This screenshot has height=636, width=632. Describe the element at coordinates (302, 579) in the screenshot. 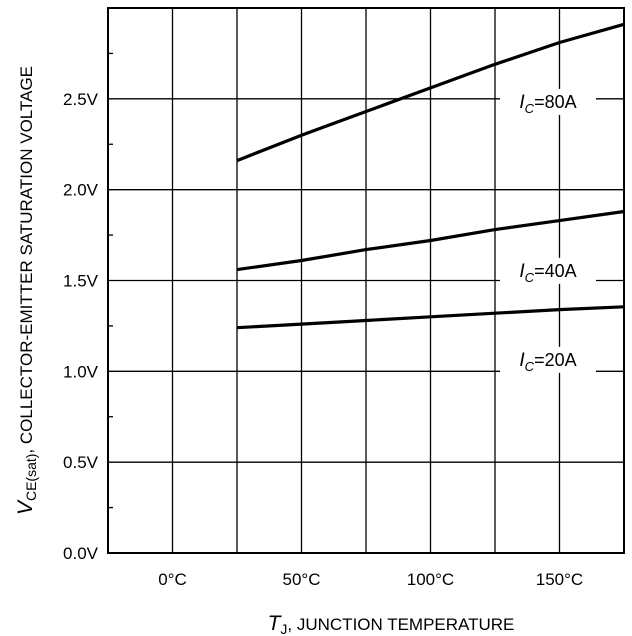

I see `x-tick-label: 50°C` at that location.